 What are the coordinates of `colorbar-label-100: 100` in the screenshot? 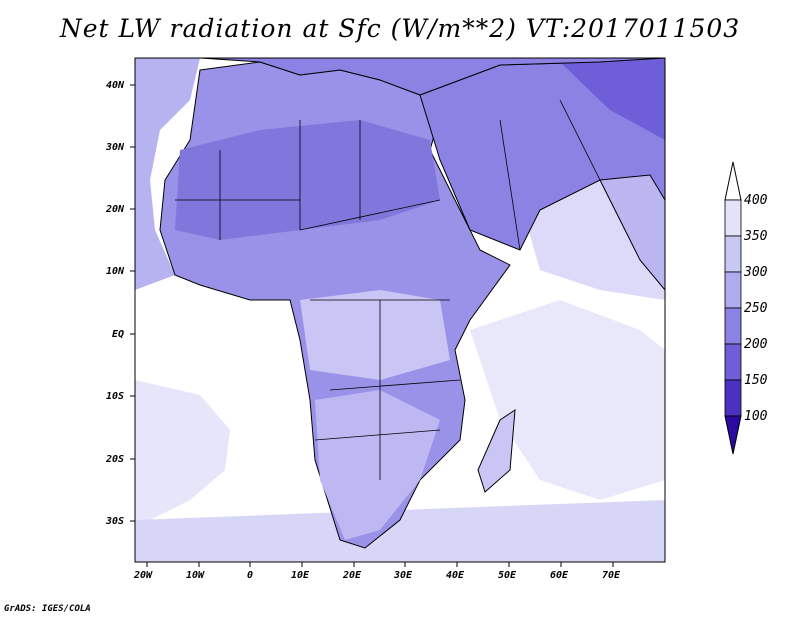 It's located at (756, 416).